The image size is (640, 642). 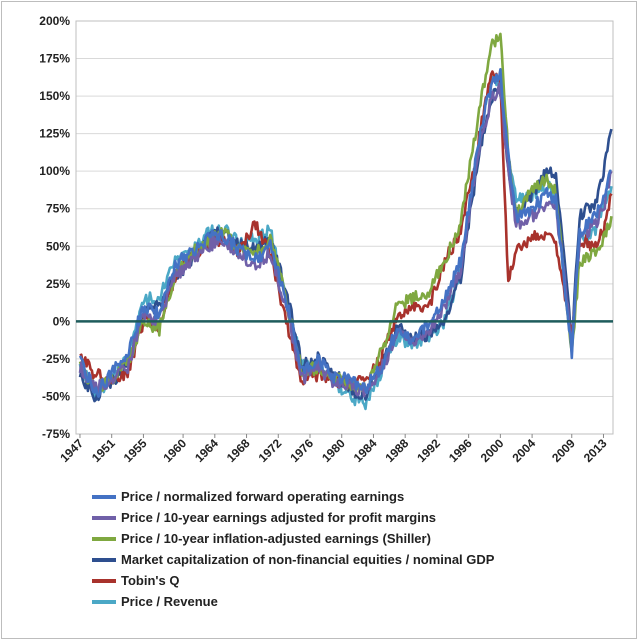 What do you see at coordinates (103, 450) in the screenshot?
I see `x-tick-label: 1951` at bounding box center [103, 450].